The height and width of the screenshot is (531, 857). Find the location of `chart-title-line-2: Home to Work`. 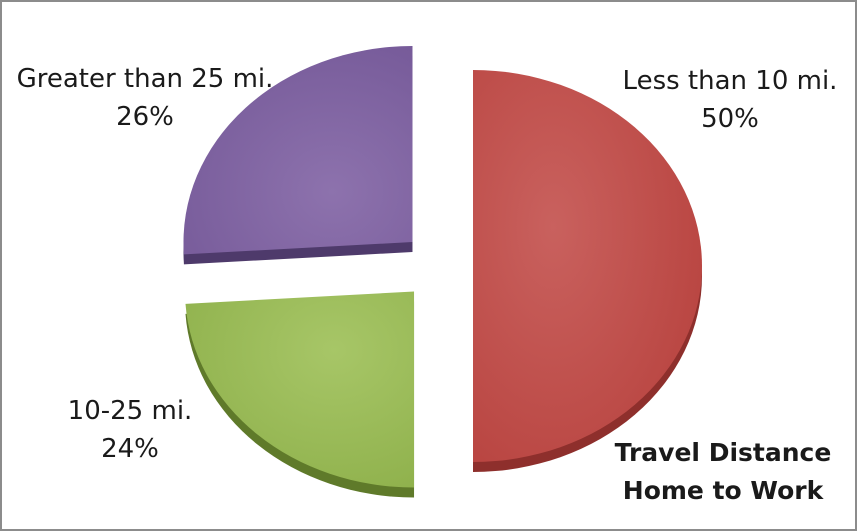

chart-title-line-2: Home to Work is located at coordinates (723, 490).